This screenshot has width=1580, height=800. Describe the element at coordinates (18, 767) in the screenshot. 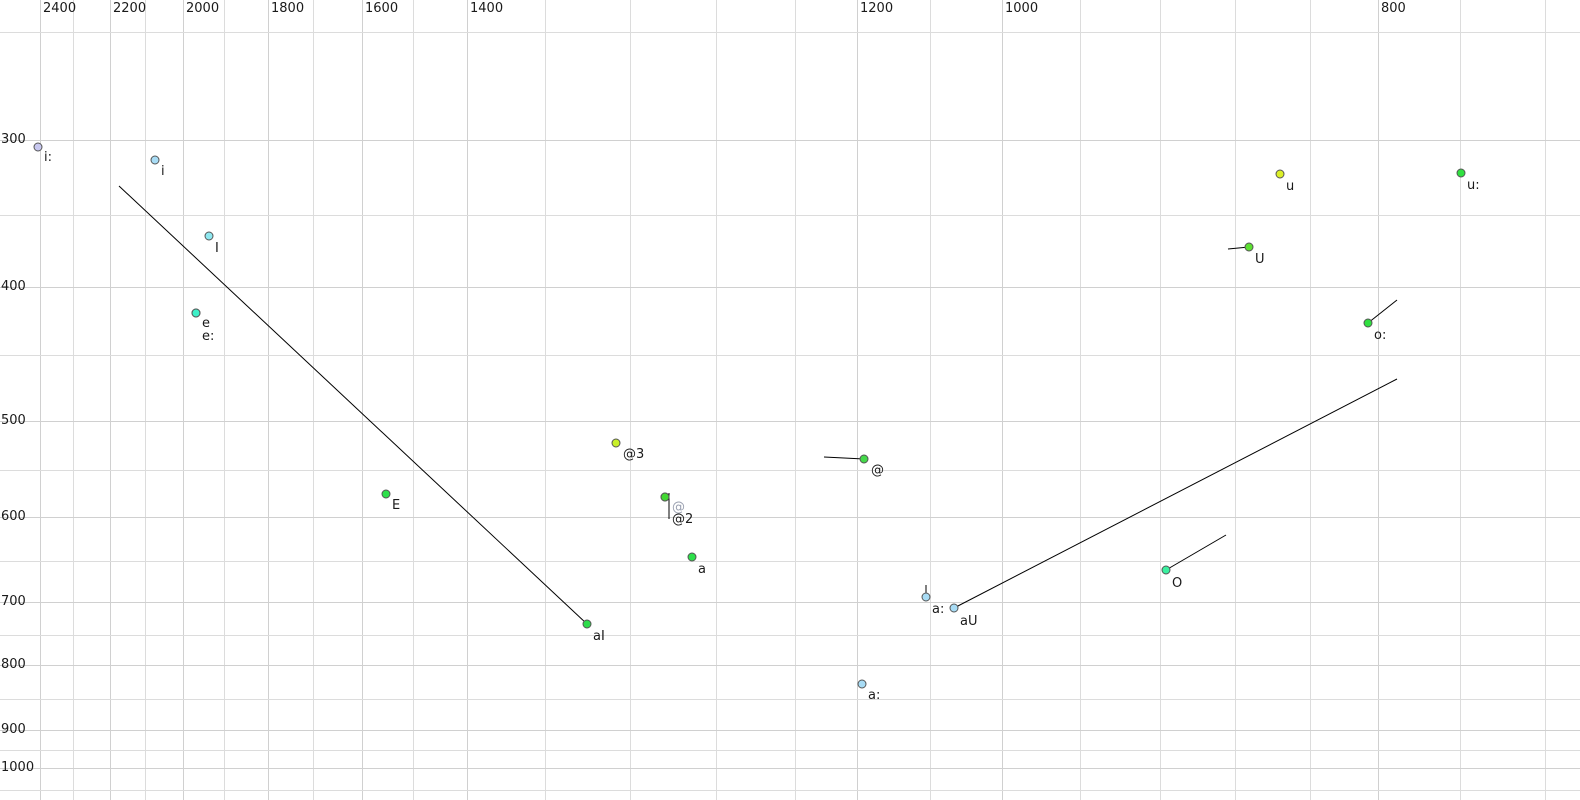

I see `y-axis-tick-label: 1000` at that location.